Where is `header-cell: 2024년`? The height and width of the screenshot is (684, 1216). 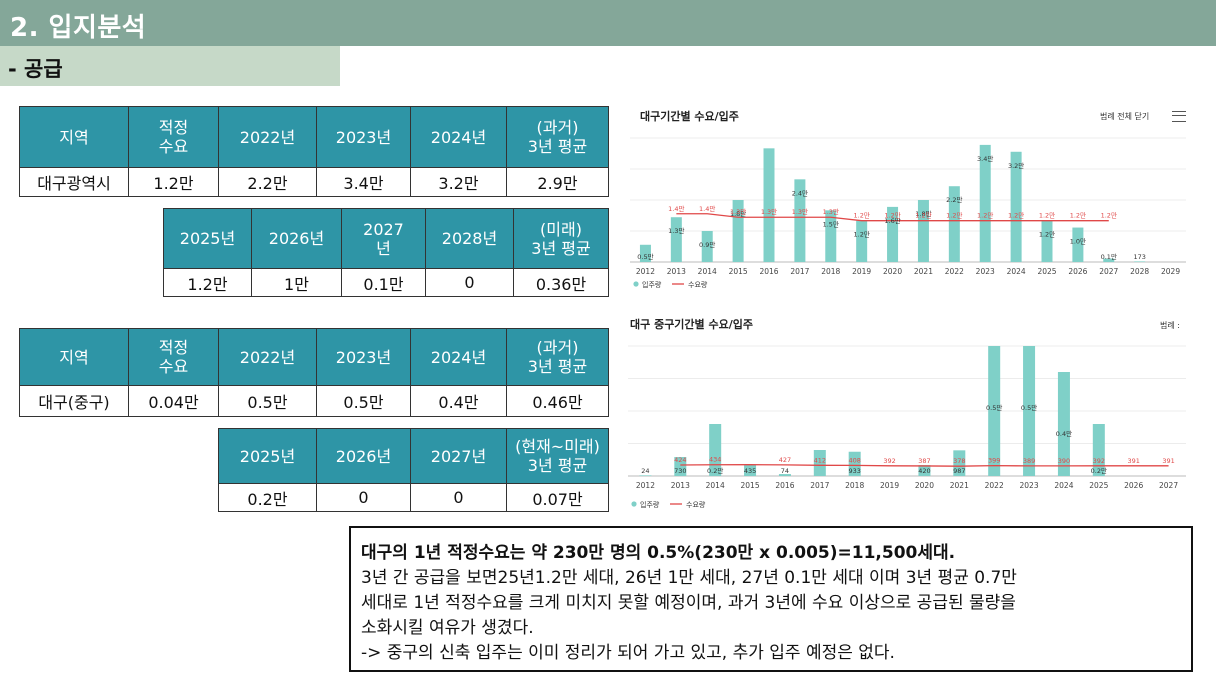 header-cell: 2024년 is located at coordinates (458, 137).